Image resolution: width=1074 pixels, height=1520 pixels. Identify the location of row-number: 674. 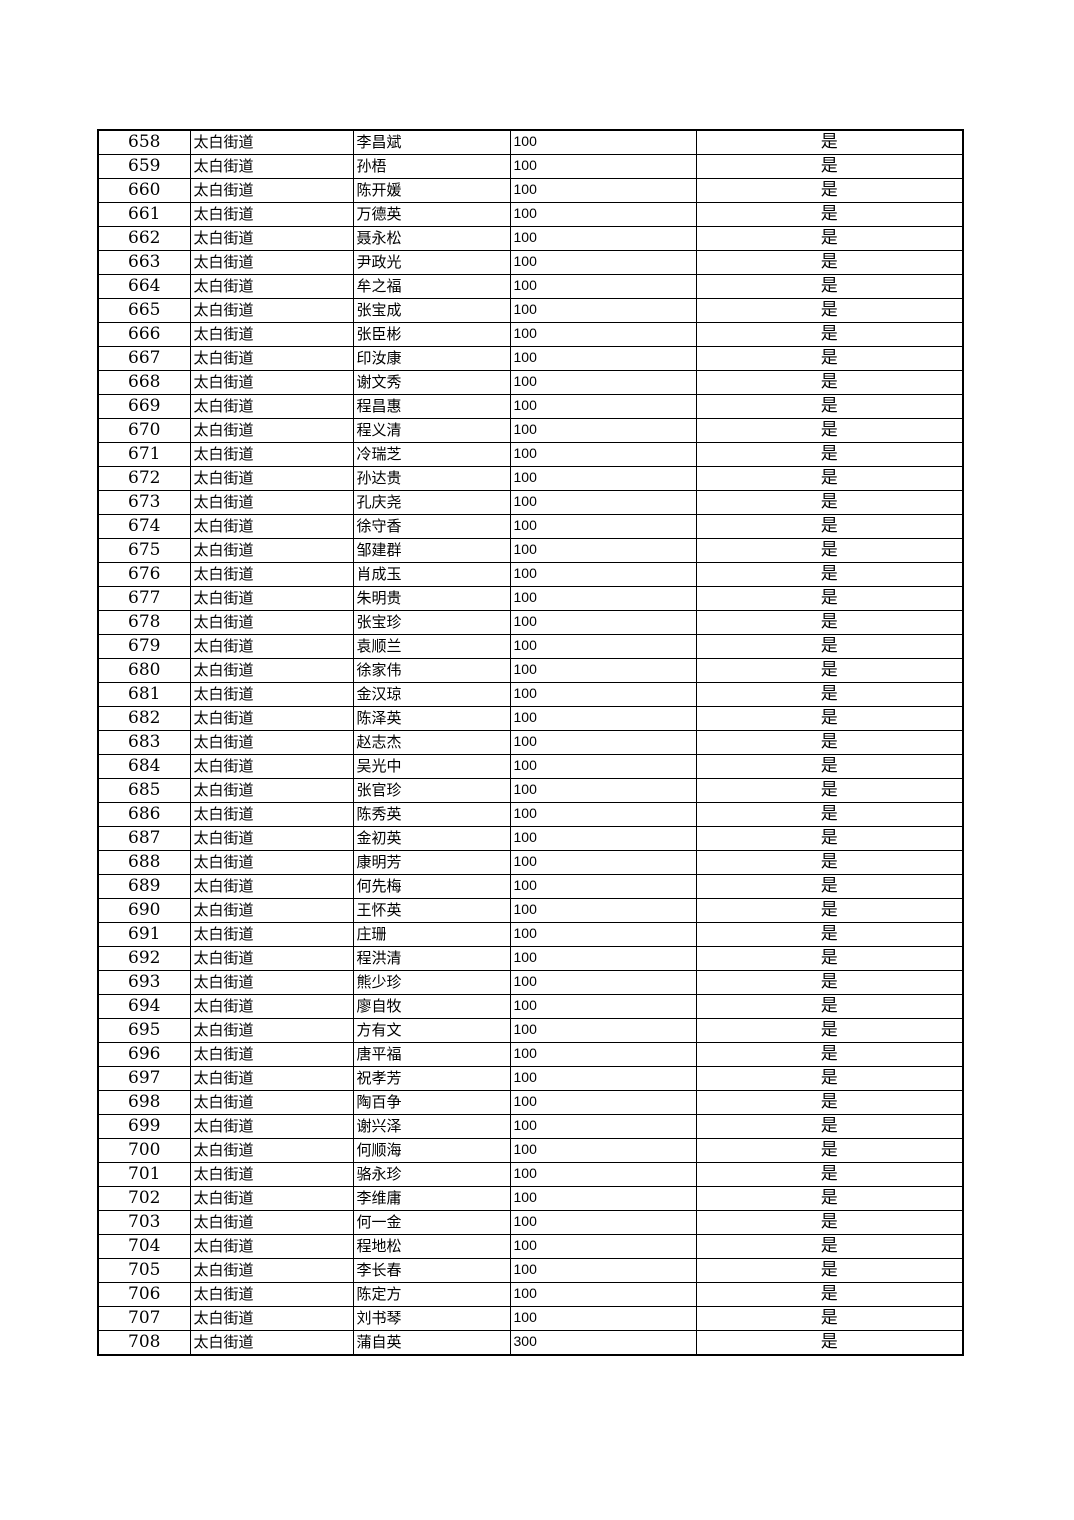
(144, 526).